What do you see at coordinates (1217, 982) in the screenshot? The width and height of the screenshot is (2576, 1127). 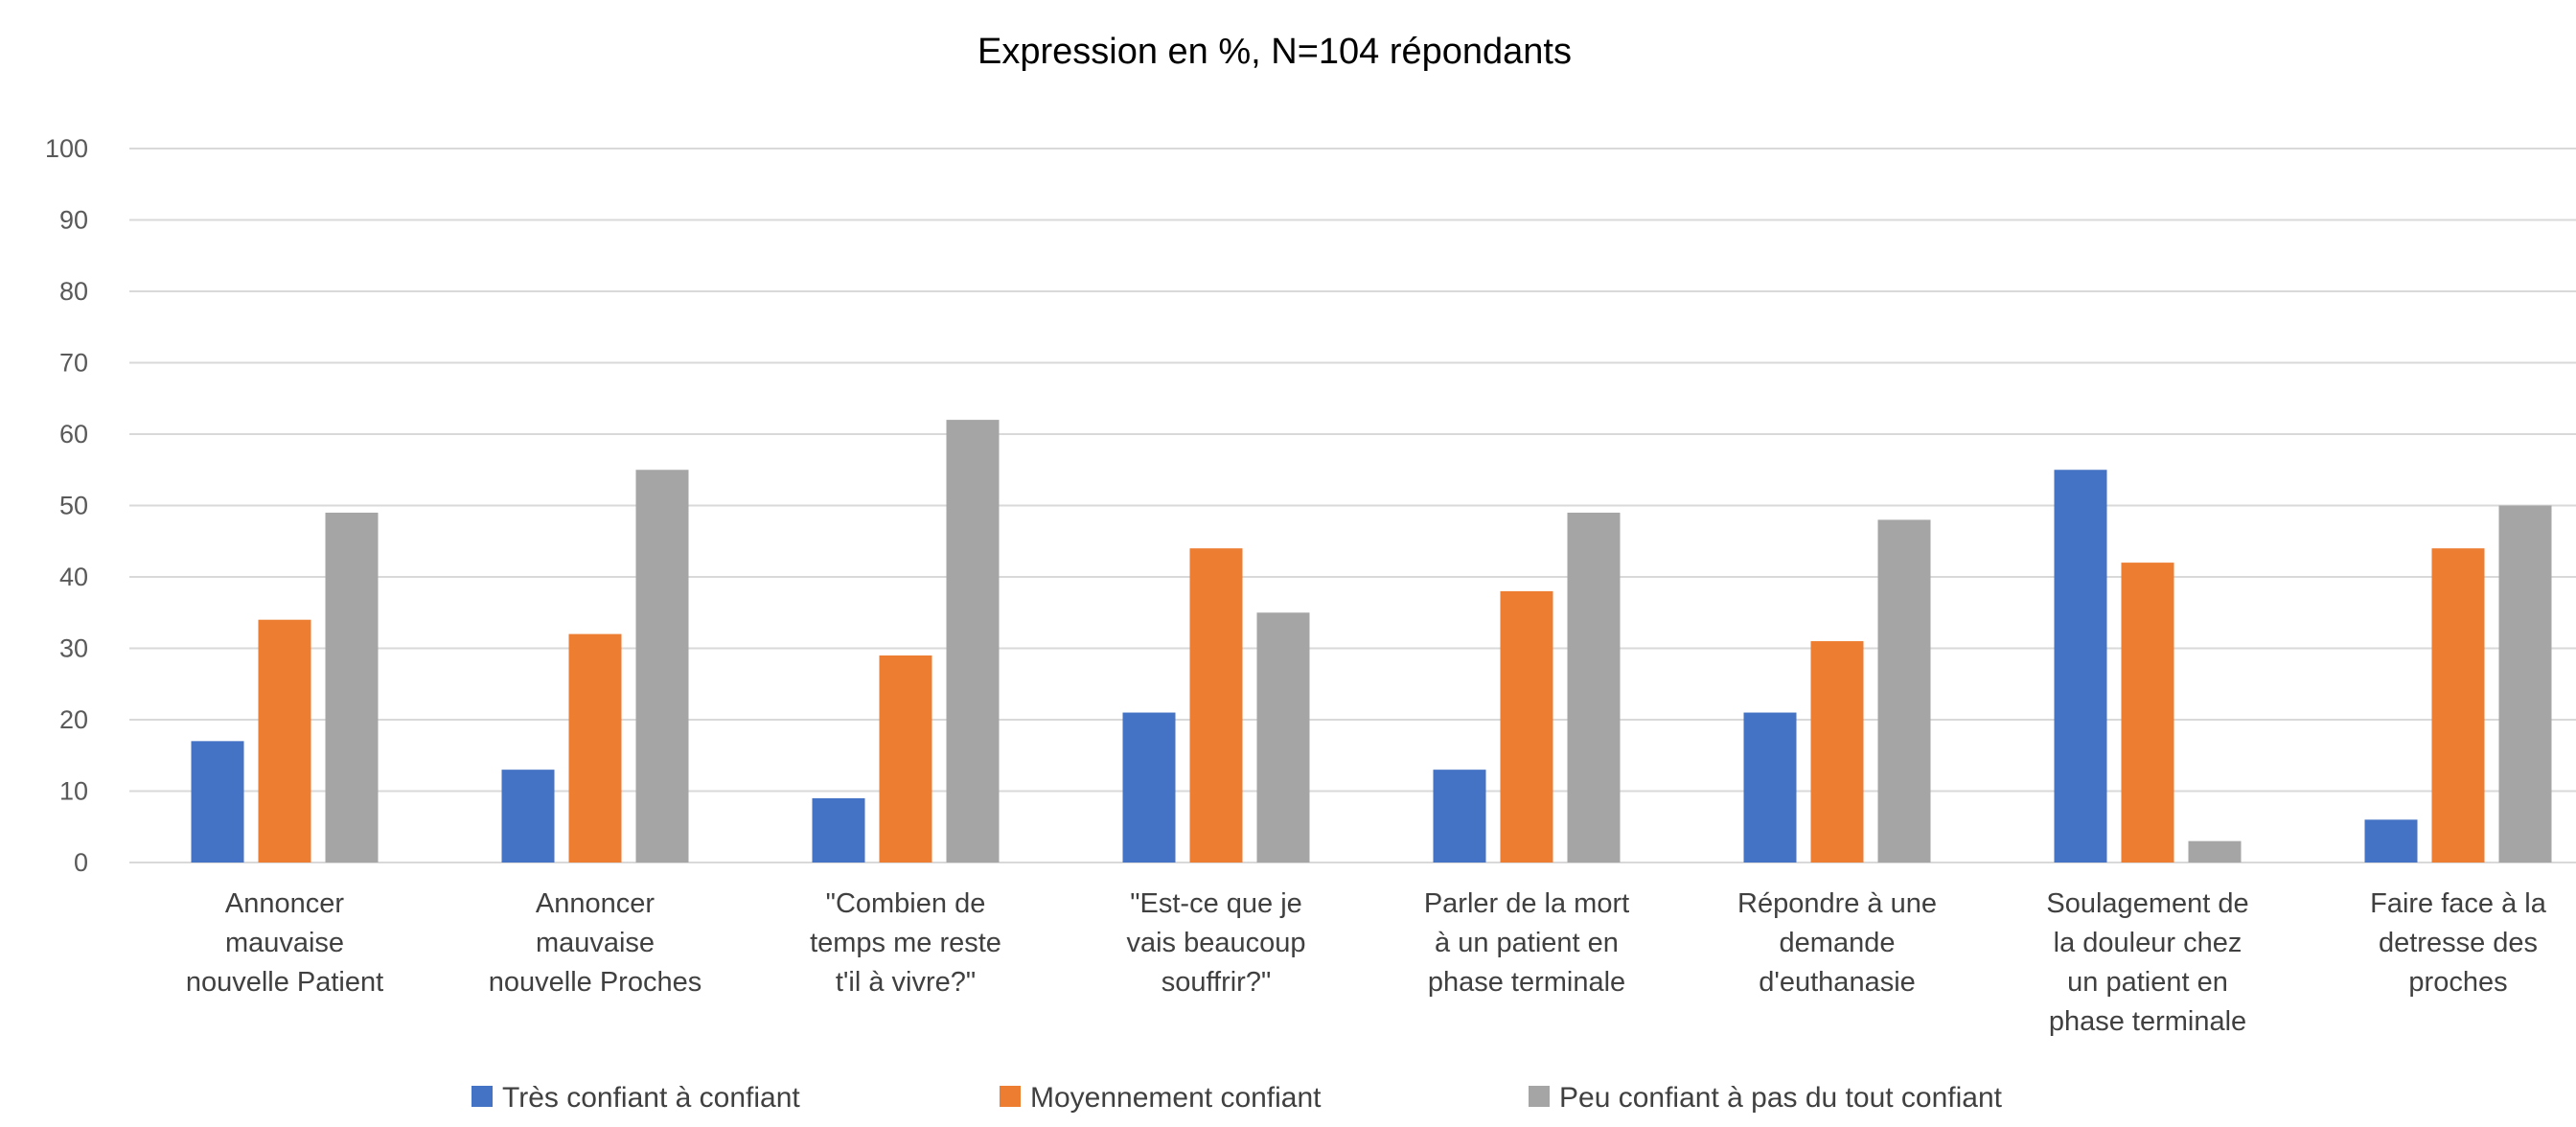 I see `category-label-line: souffrir?"` at bounding box center [1217, 982].